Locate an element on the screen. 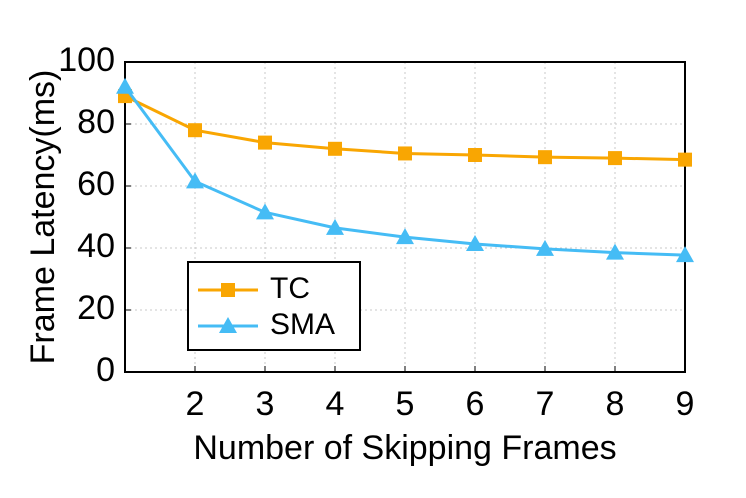 This screenshot has height=498, width=746. x-tick-label: 3 is located at coordinates (265, 404).